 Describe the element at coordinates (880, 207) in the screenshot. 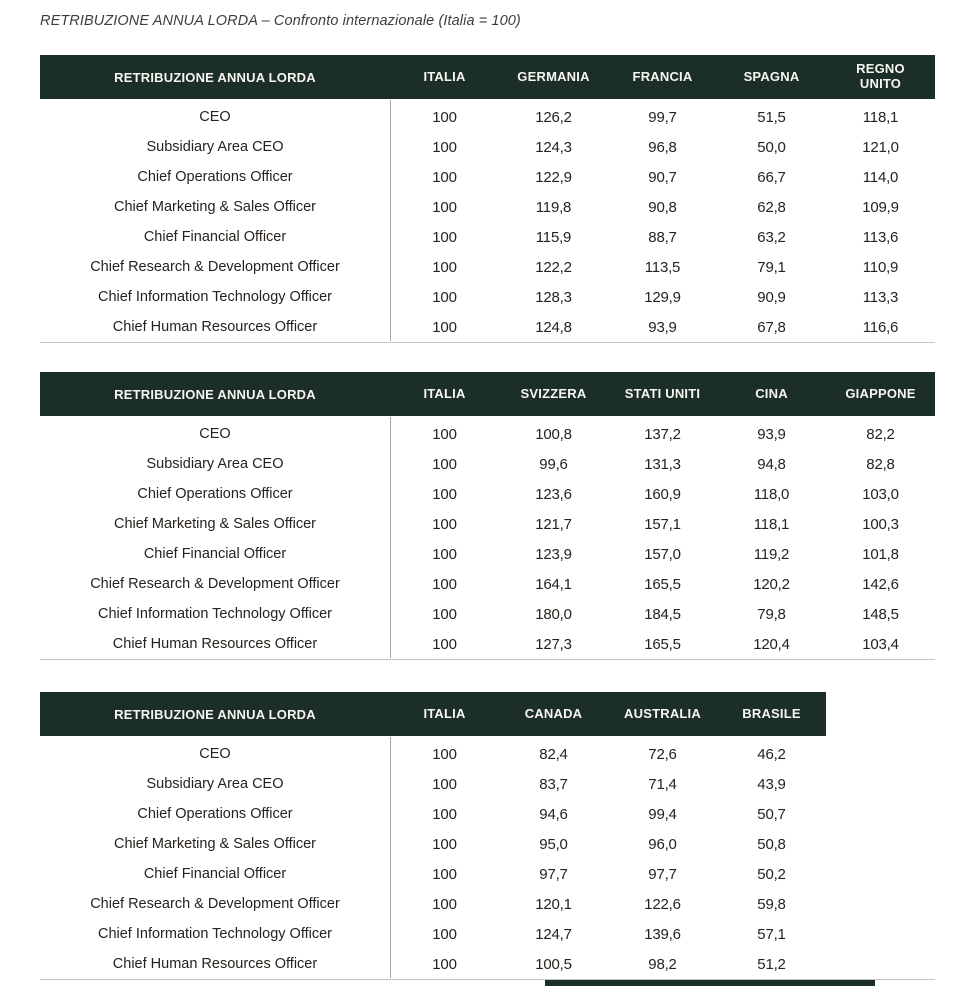

I see `value-cell: 109,9` at that location.